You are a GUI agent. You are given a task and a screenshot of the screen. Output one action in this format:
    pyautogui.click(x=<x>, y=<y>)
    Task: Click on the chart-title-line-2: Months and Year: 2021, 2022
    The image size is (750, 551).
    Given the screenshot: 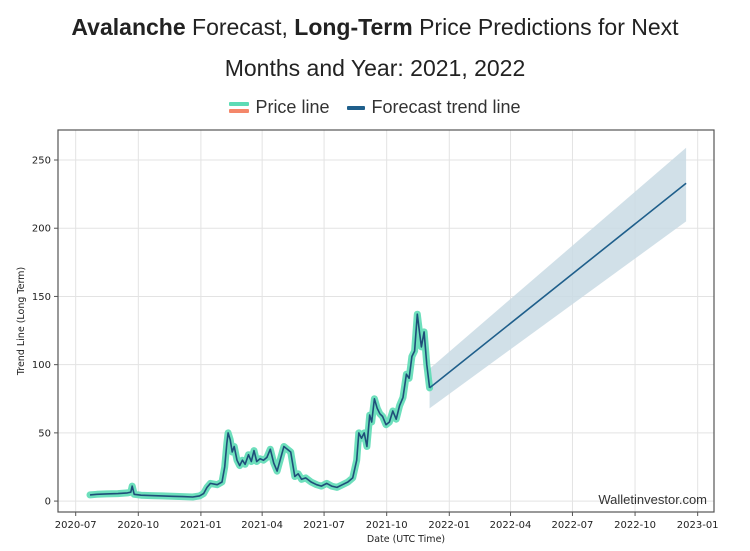 What is the action you would take?
    pyautogui.click(x=375, y=68)
    